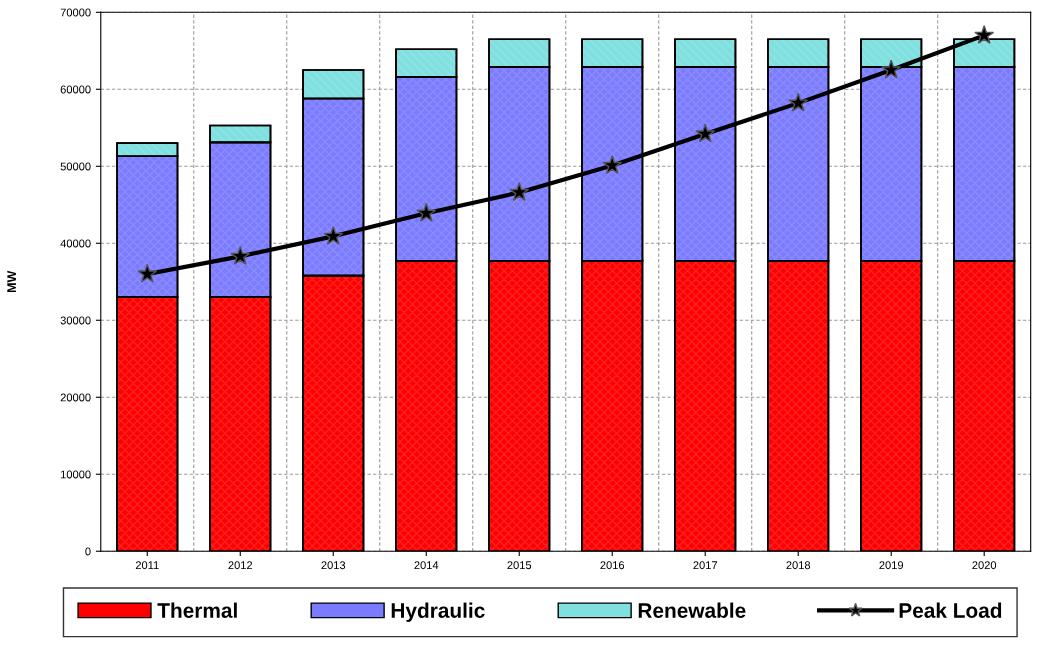 This screenshot has width=1039, height=647. What do you see at coordinates (891, 565) in the screenshot?
I see `x-tick-label: 2019` at bounding box center [891, 565].